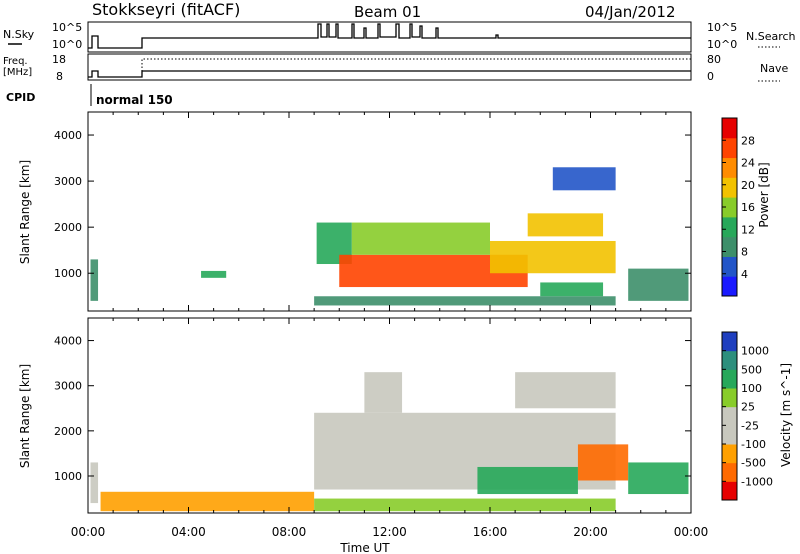 The image size is (800, 554). Describe the element at coordinates (15, 61) in the screenshot. I see `freq-label-line1: Freq.` at that location.